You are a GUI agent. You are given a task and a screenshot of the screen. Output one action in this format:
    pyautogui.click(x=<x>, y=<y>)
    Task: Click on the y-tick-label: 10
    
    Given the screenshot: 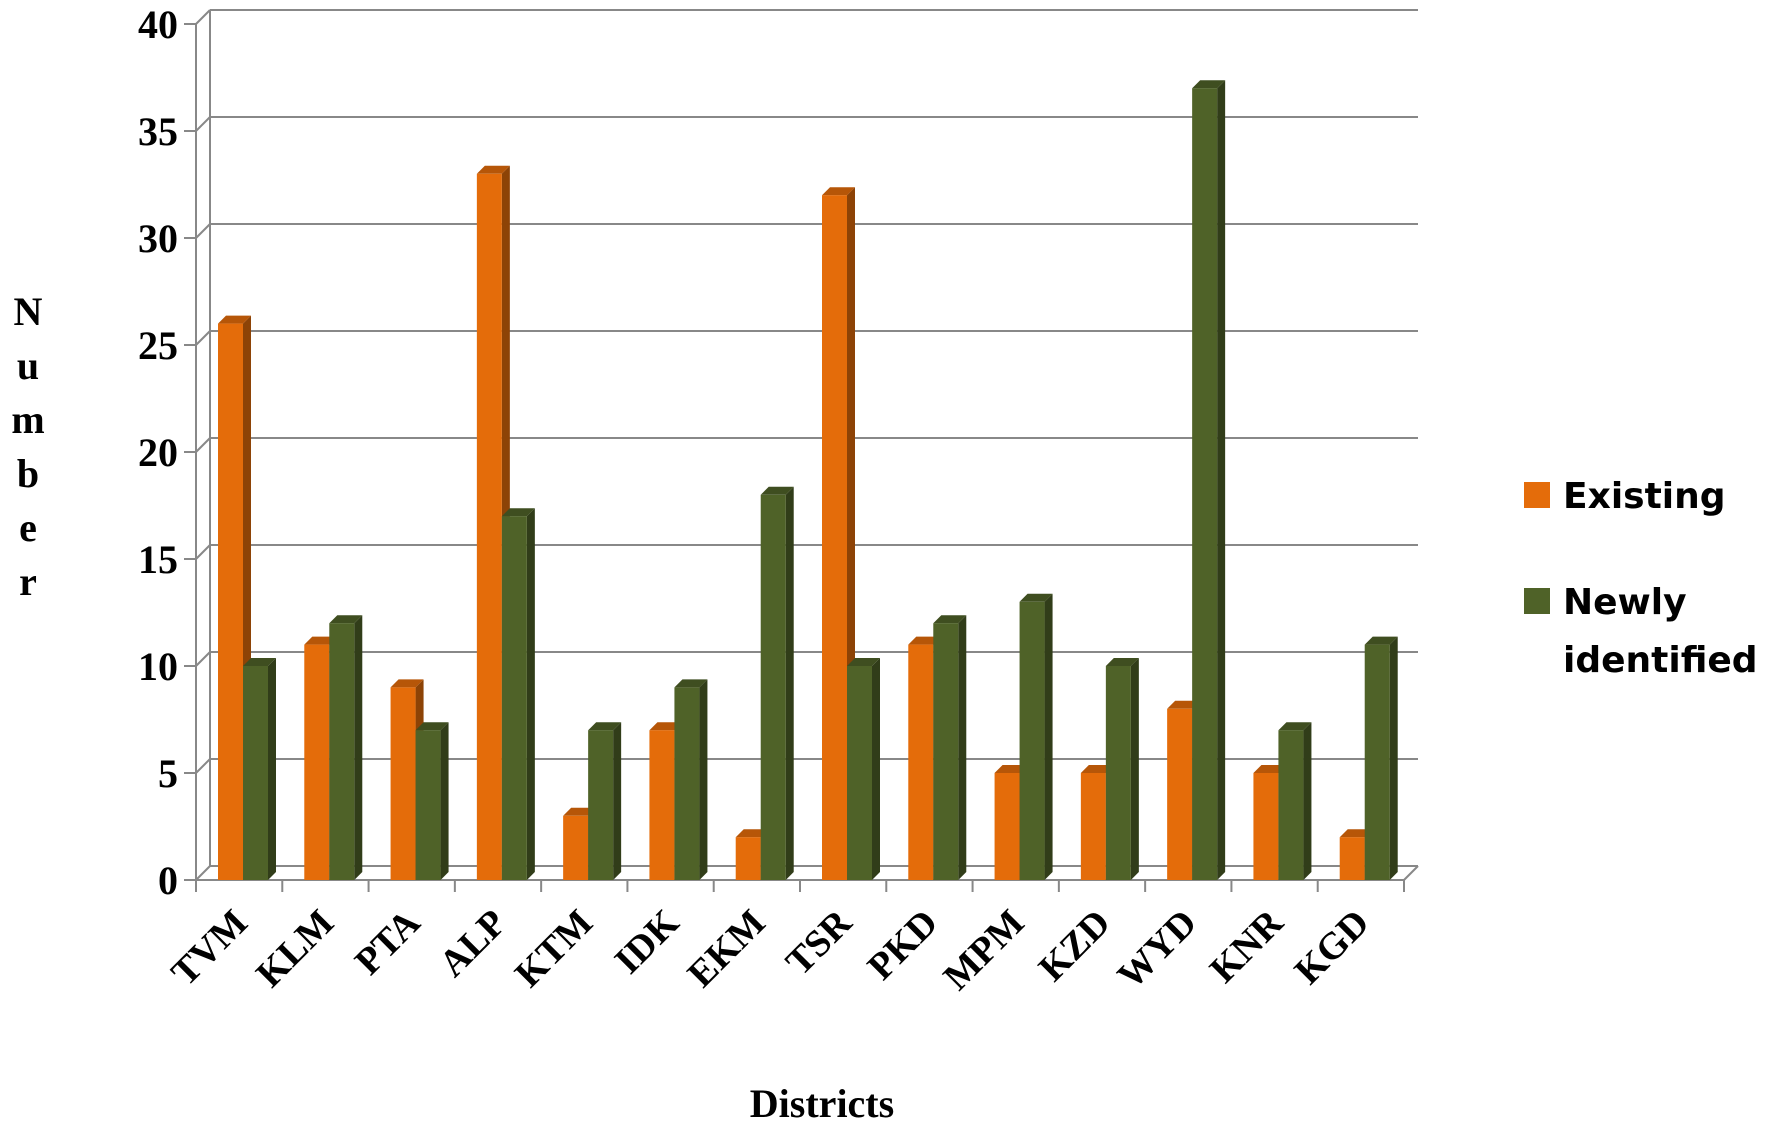 What is the action you would take?
    pyautogui.click(x=158, y=666)
    